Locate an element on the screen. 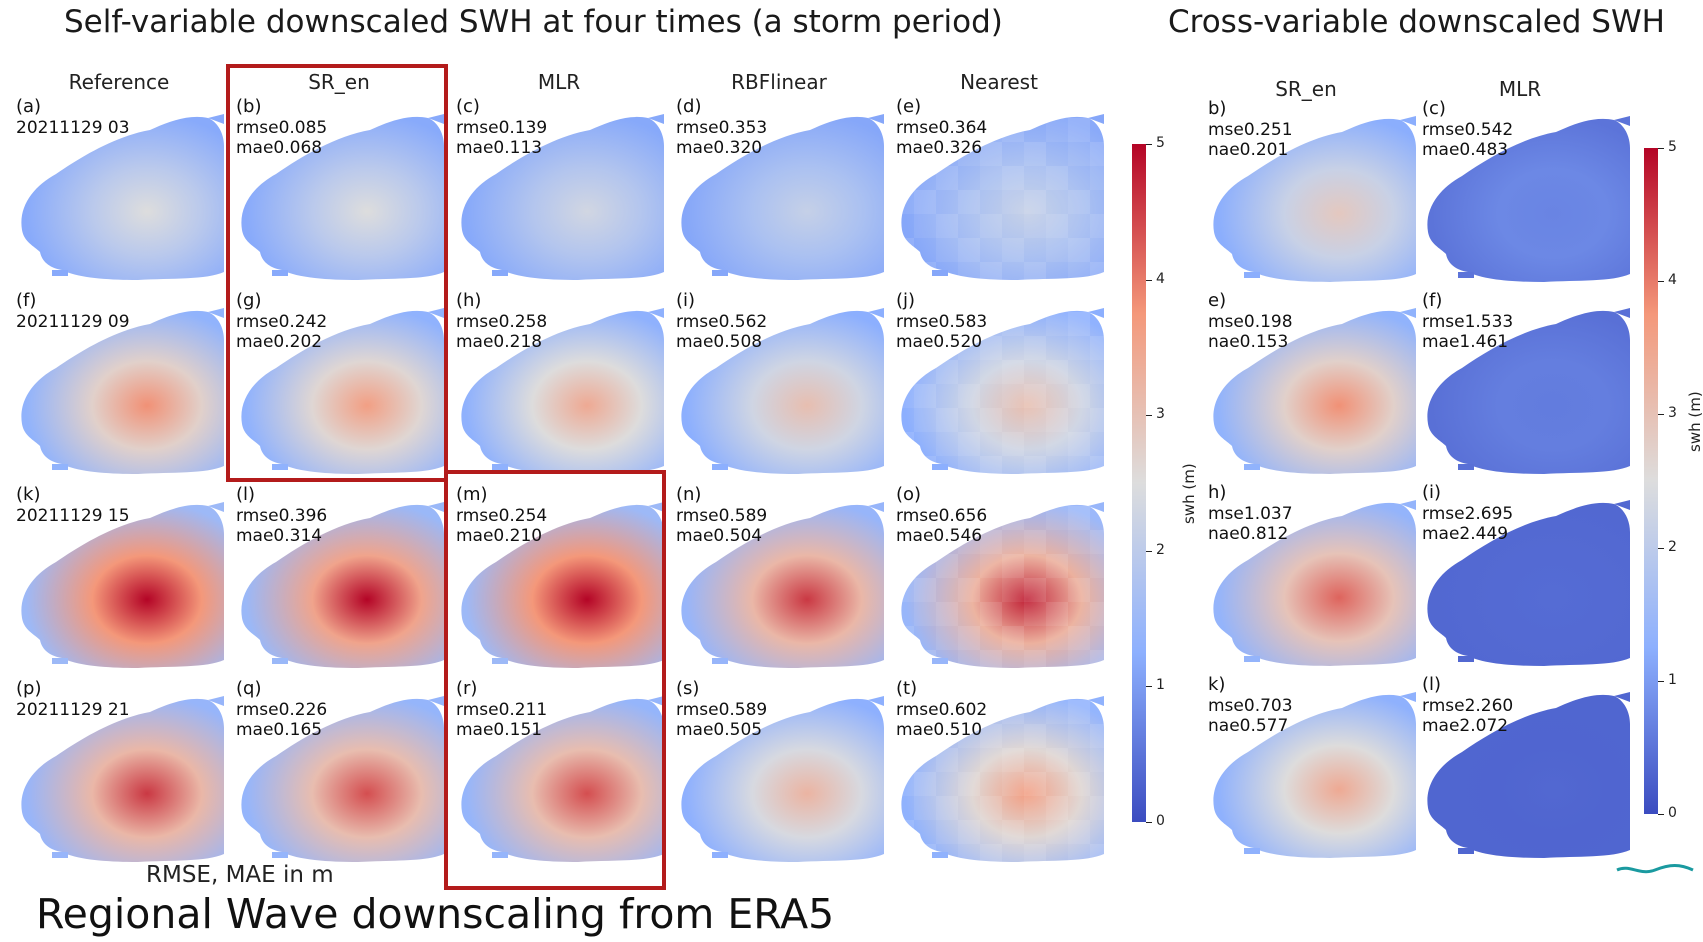 The image size is (1703, 942). map-panel: (h) rmse0.258 mae0.218 is located at coordinates (560, 383).